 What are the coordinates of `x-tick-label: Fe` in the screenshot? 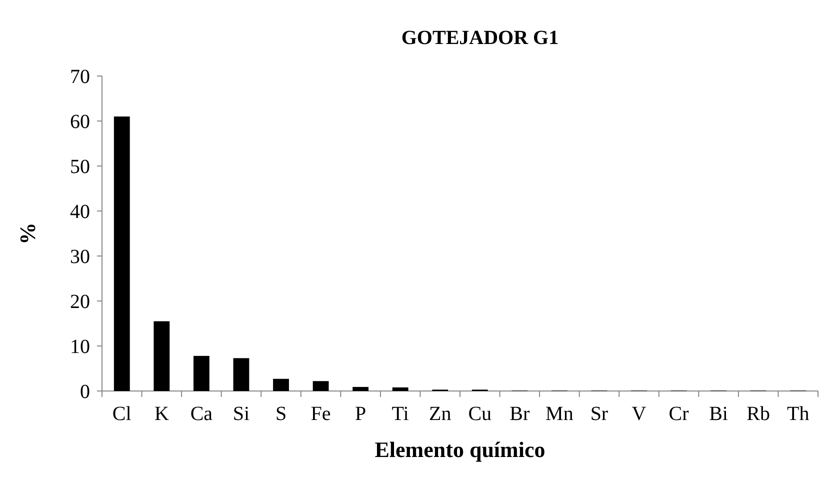 It's located at (320, 414).